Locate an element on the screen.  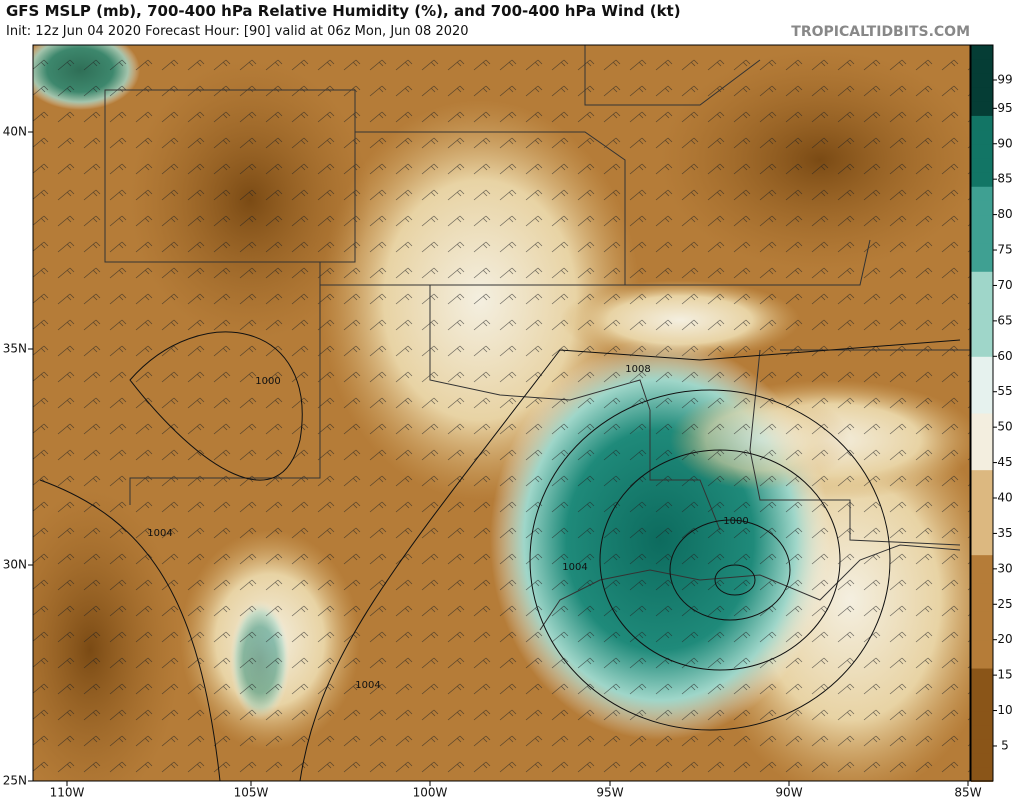
colorbar-label: 20 is located at coordinates (1004, 639).